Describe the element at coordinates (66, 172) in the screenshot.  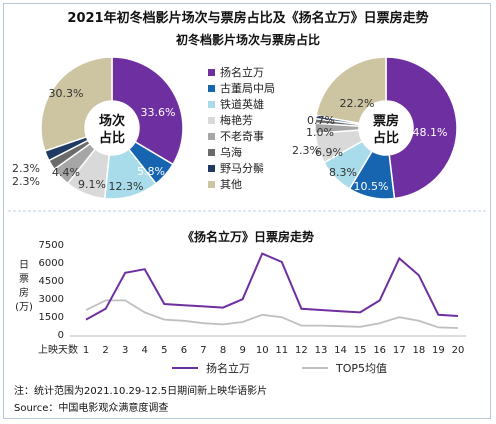
I see `pie-data-label-5: 4.4%` at that location.